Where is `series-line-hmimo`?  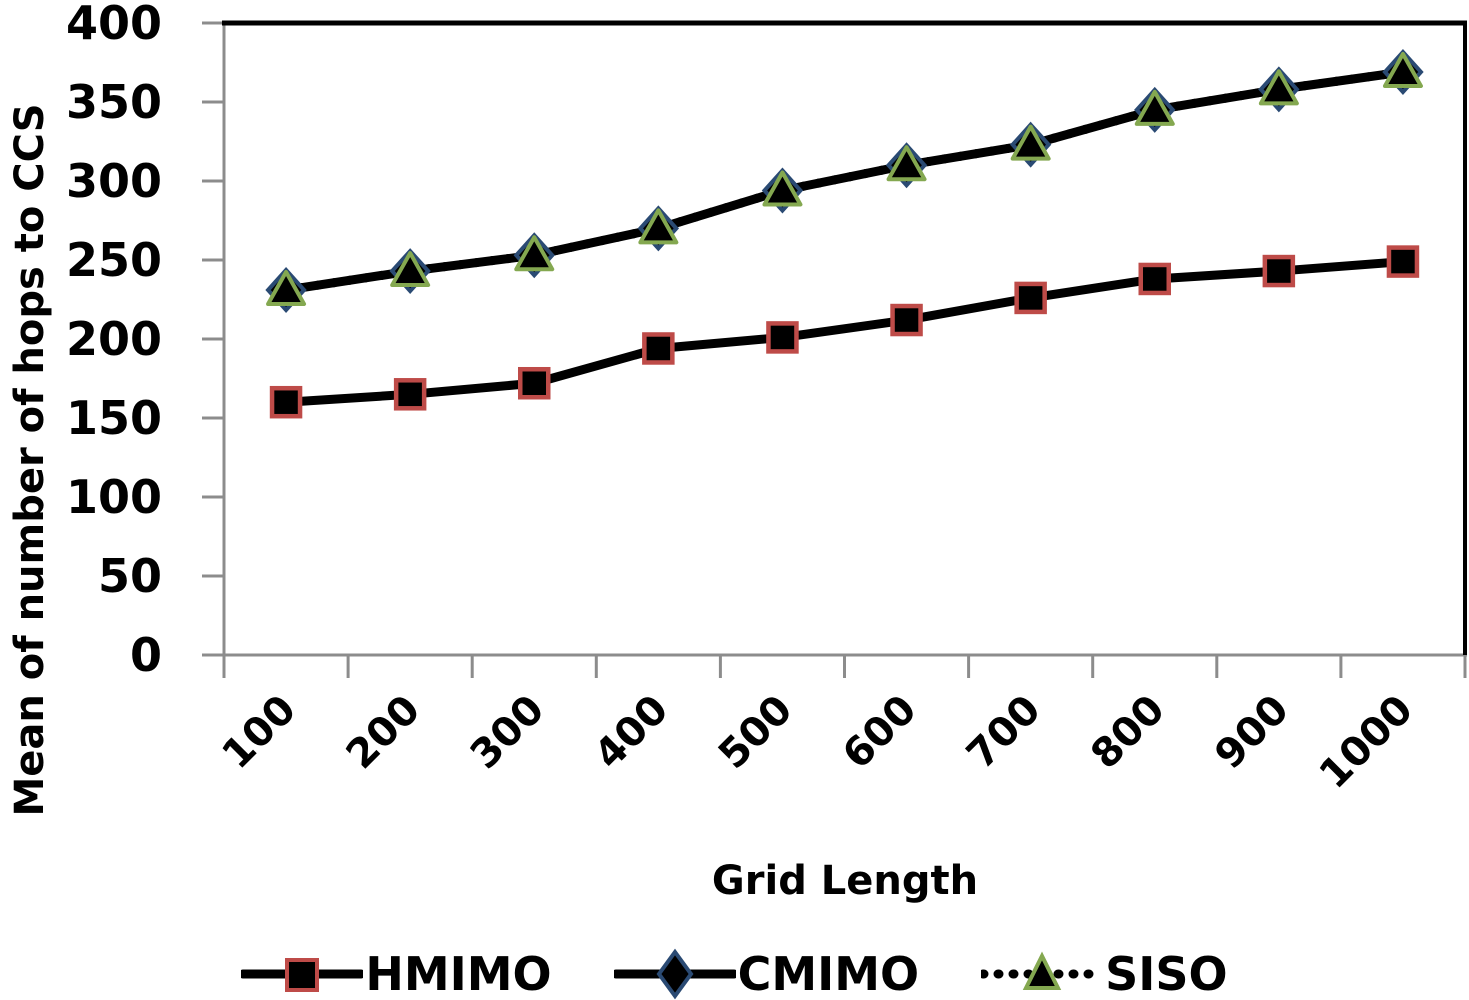 series-line-hmimo is located at coordinates (844, 332).